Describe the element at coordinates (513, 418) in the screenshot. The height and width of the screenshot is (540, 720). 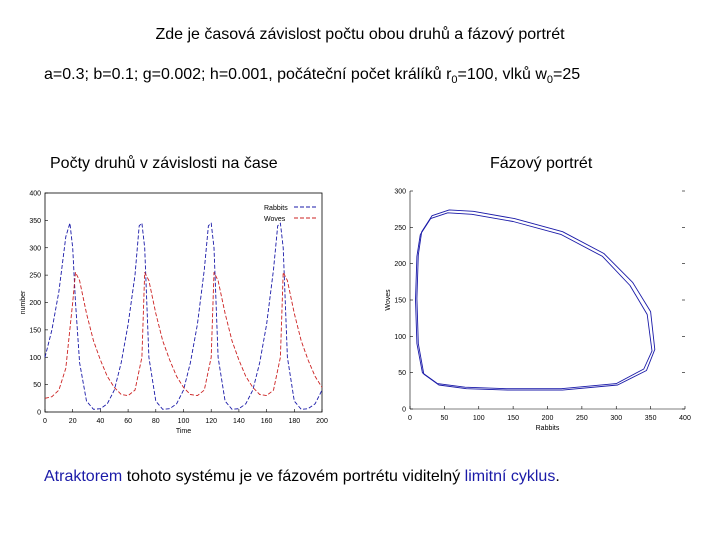
I see `x-tick-label: 150` at that location.